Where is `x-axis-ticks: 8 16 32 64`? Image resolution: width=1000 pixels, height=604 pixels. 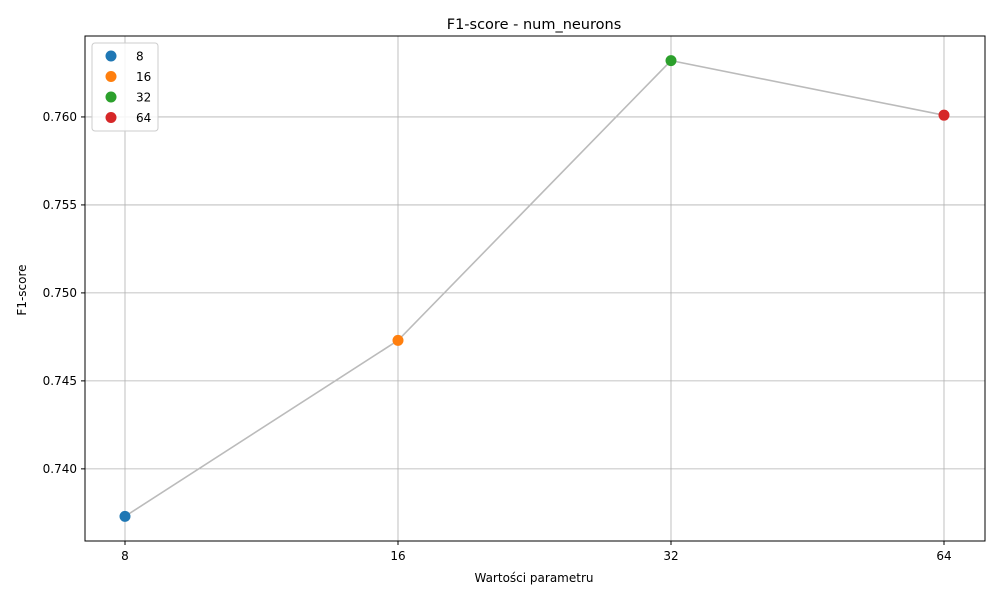 x-axis-ticks: 8 16 32 64 is located at coordinates (536, 552).